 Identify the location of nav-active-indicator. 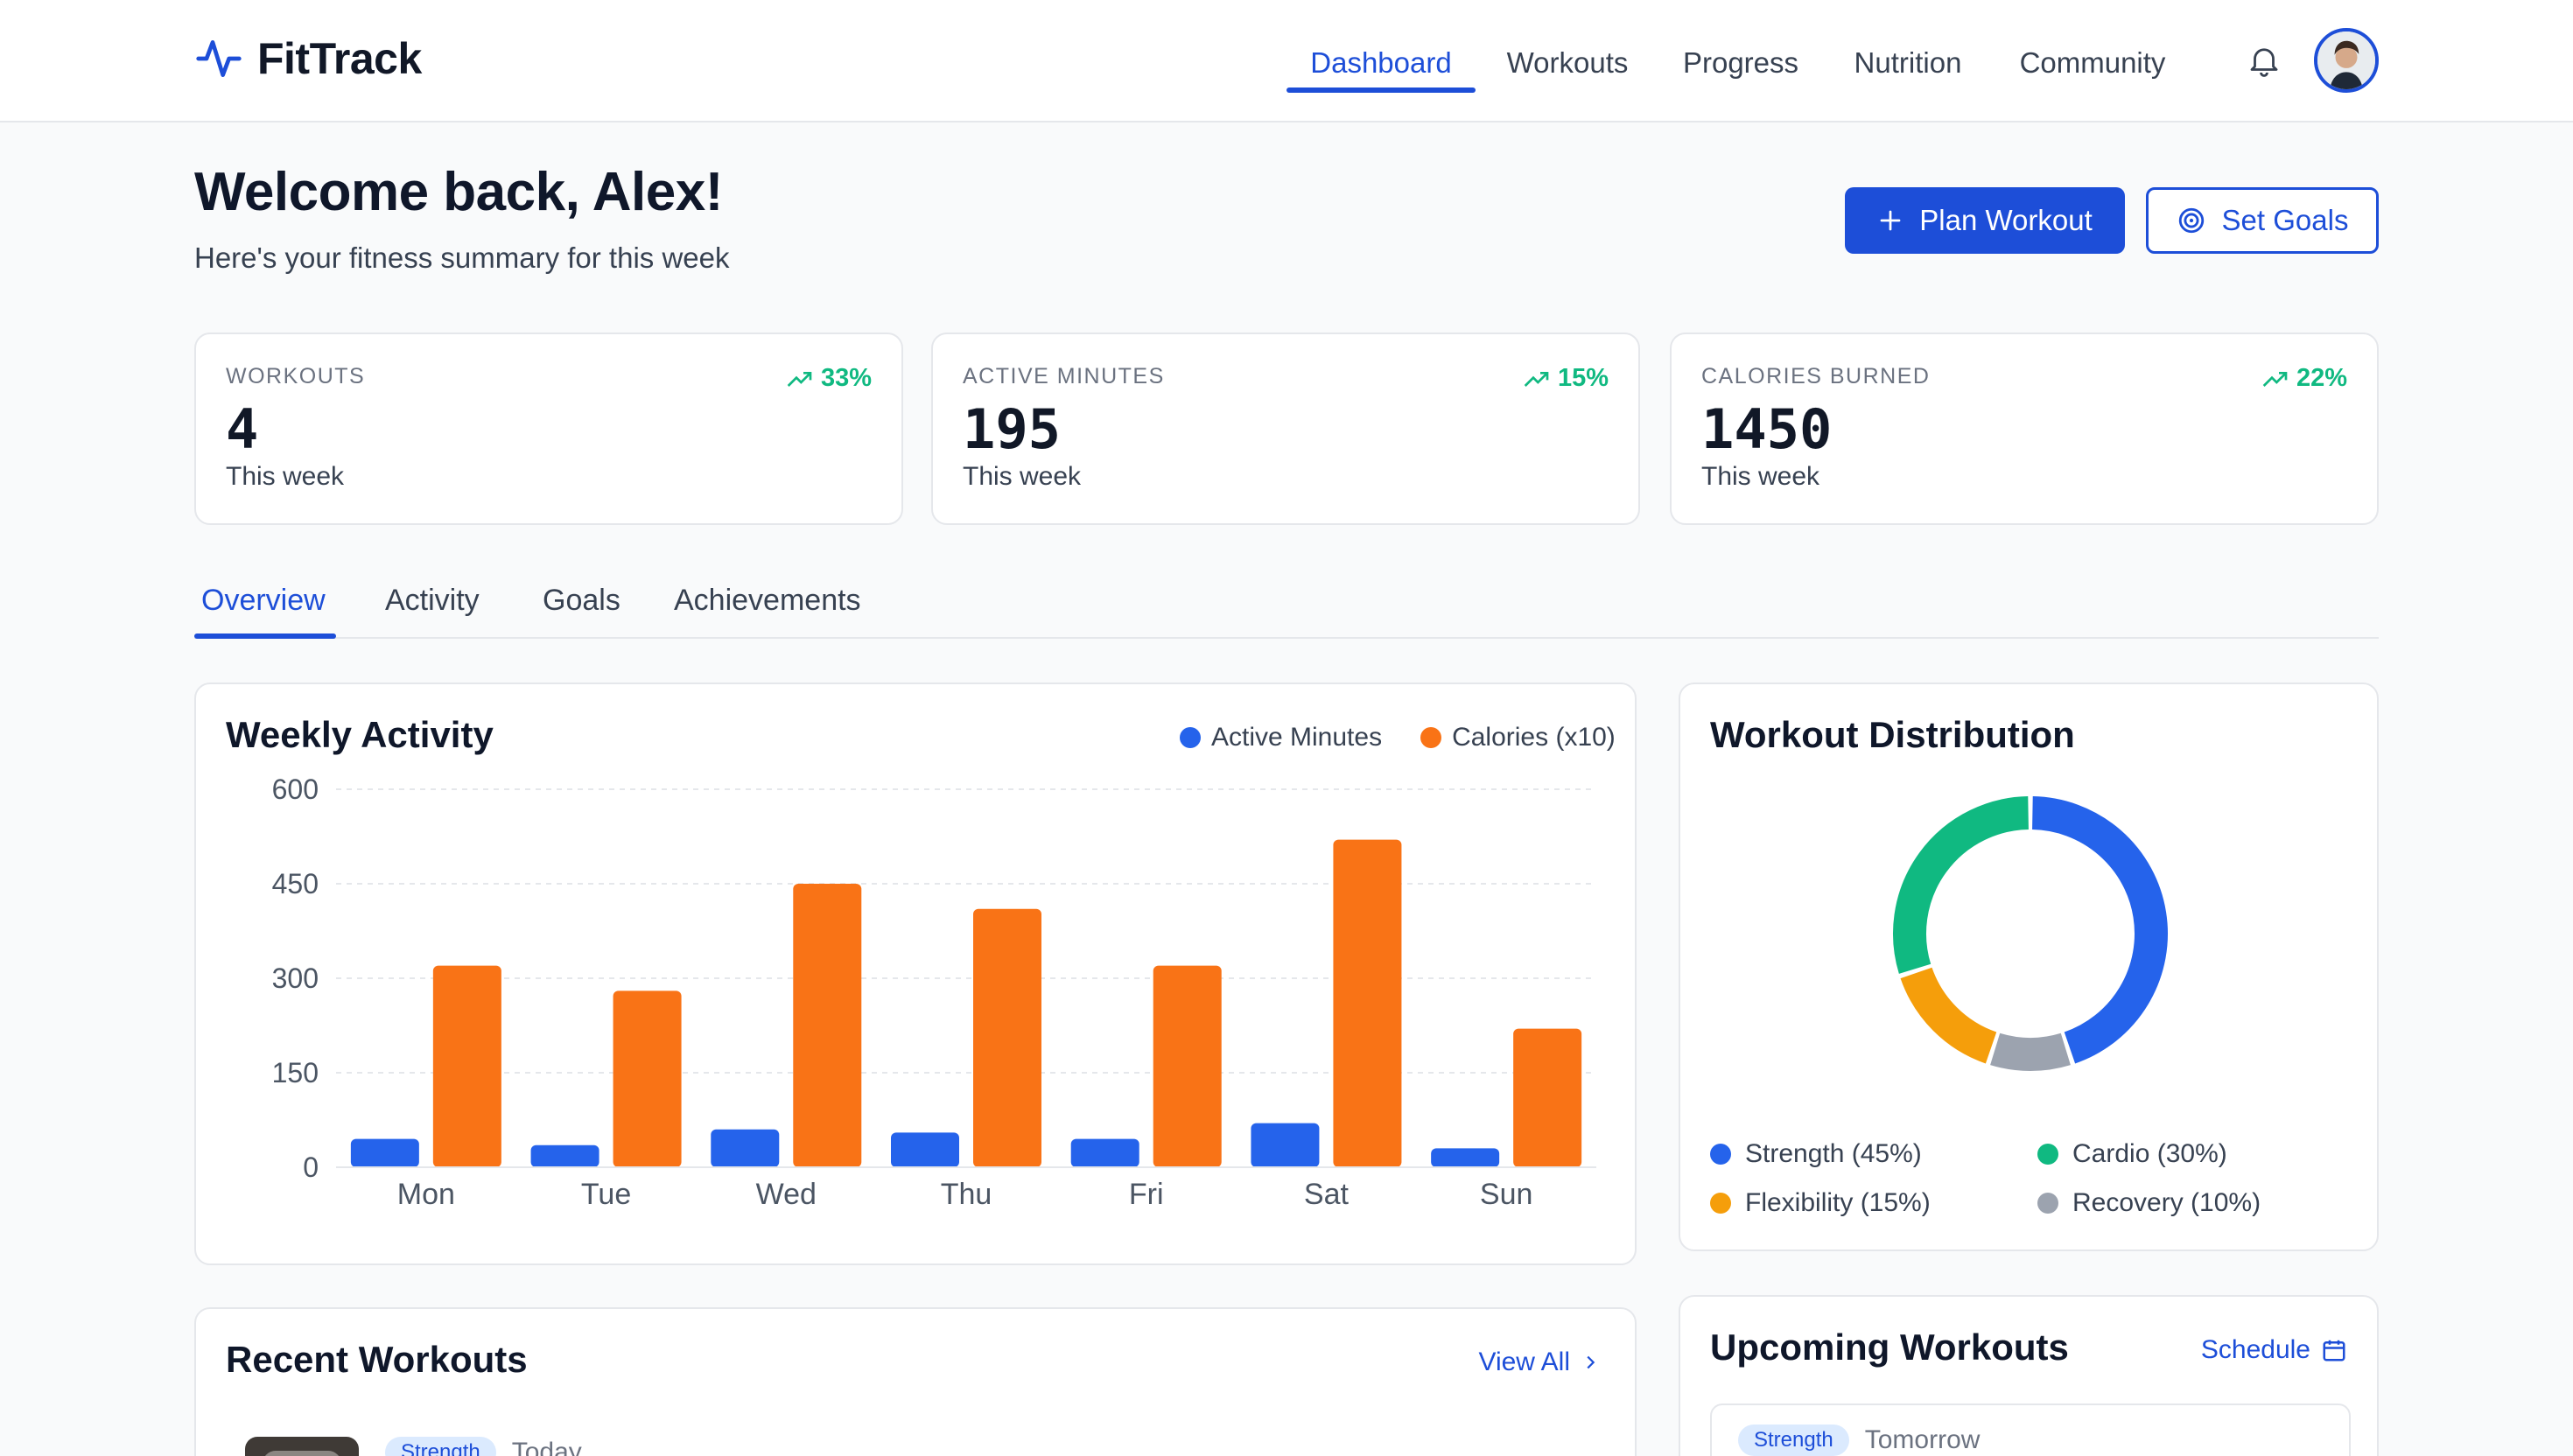
(1381, 90).